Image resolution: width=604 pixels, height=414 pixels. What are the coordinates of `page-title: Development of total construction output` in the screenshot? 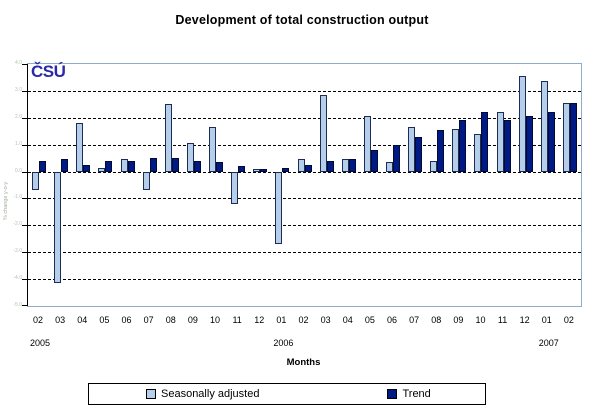 It's located at (302, 20).